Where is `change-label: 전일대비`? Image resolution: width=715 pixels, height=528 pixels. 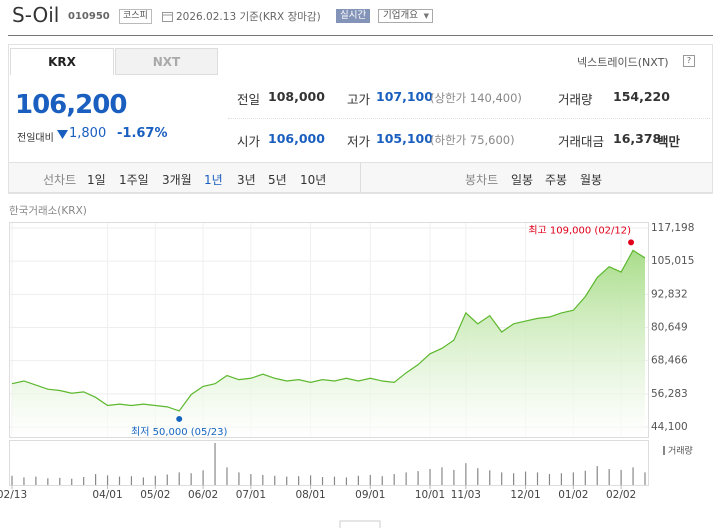 change-label: 전일대비 is located at coordinates (35, 138).